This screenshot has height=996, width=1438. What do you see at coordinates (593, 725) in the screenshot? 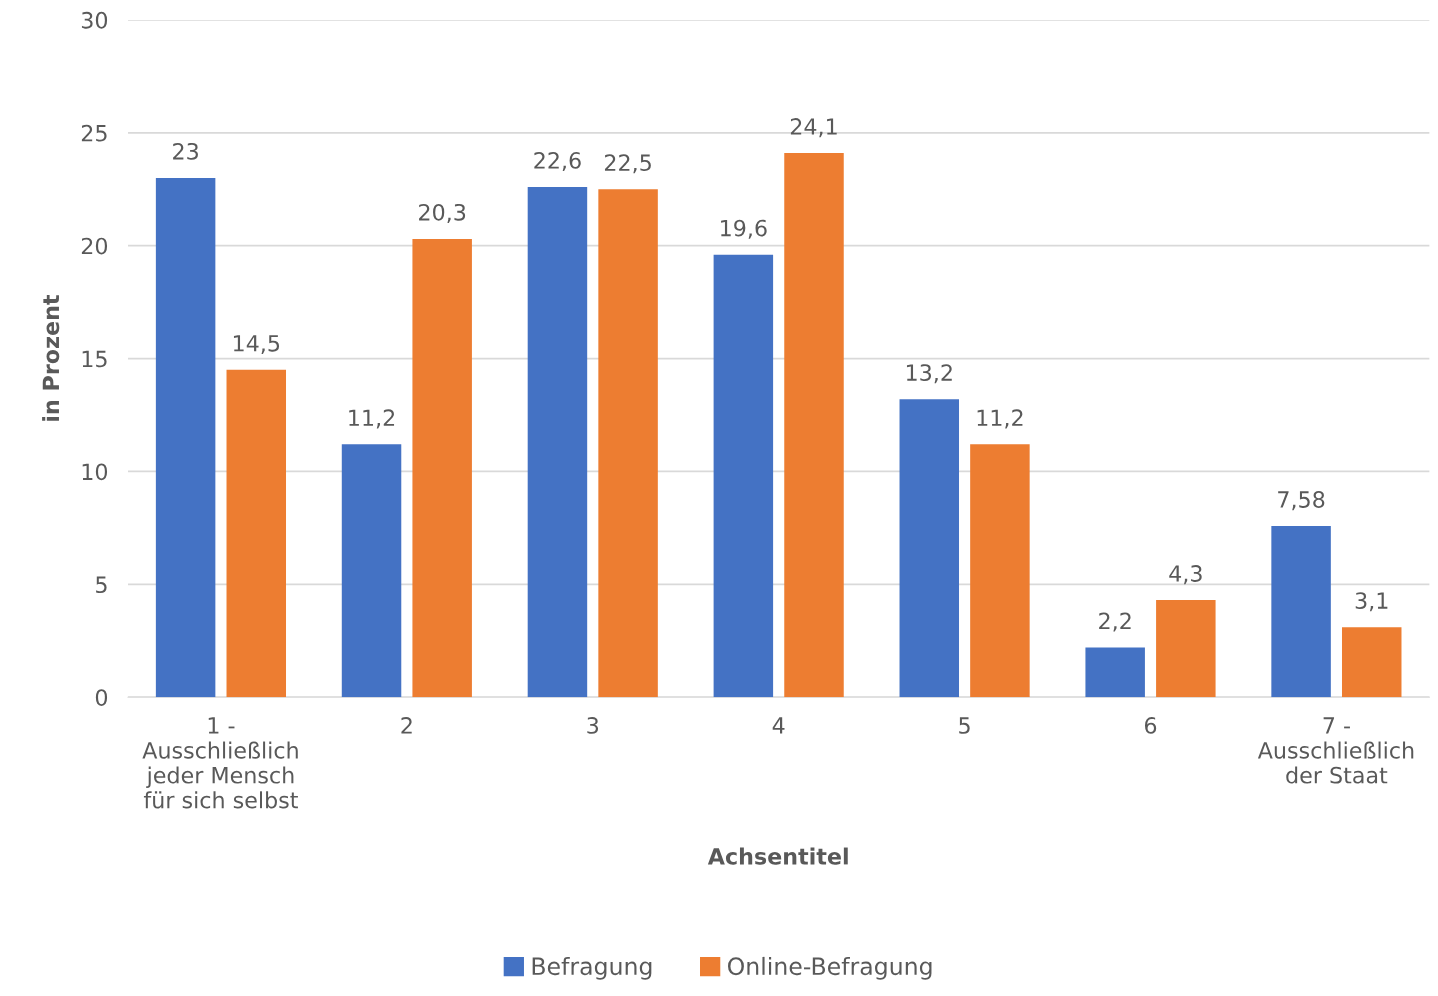
I see `x-tick-label: 3` at bounding box center [593, 725].